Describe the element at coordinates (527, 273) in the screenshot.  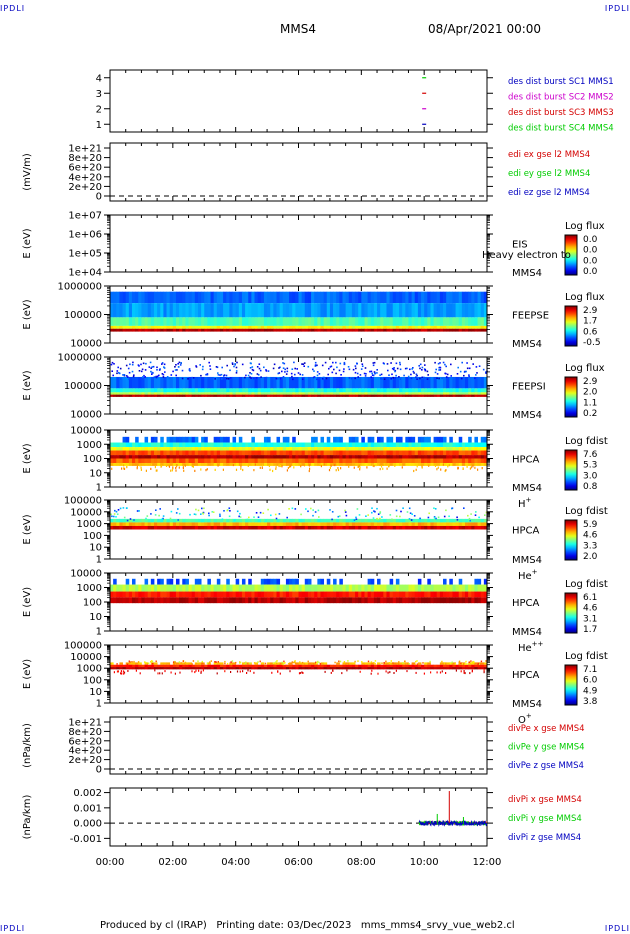
I see `spacecraft-name: MMS4` at that location.